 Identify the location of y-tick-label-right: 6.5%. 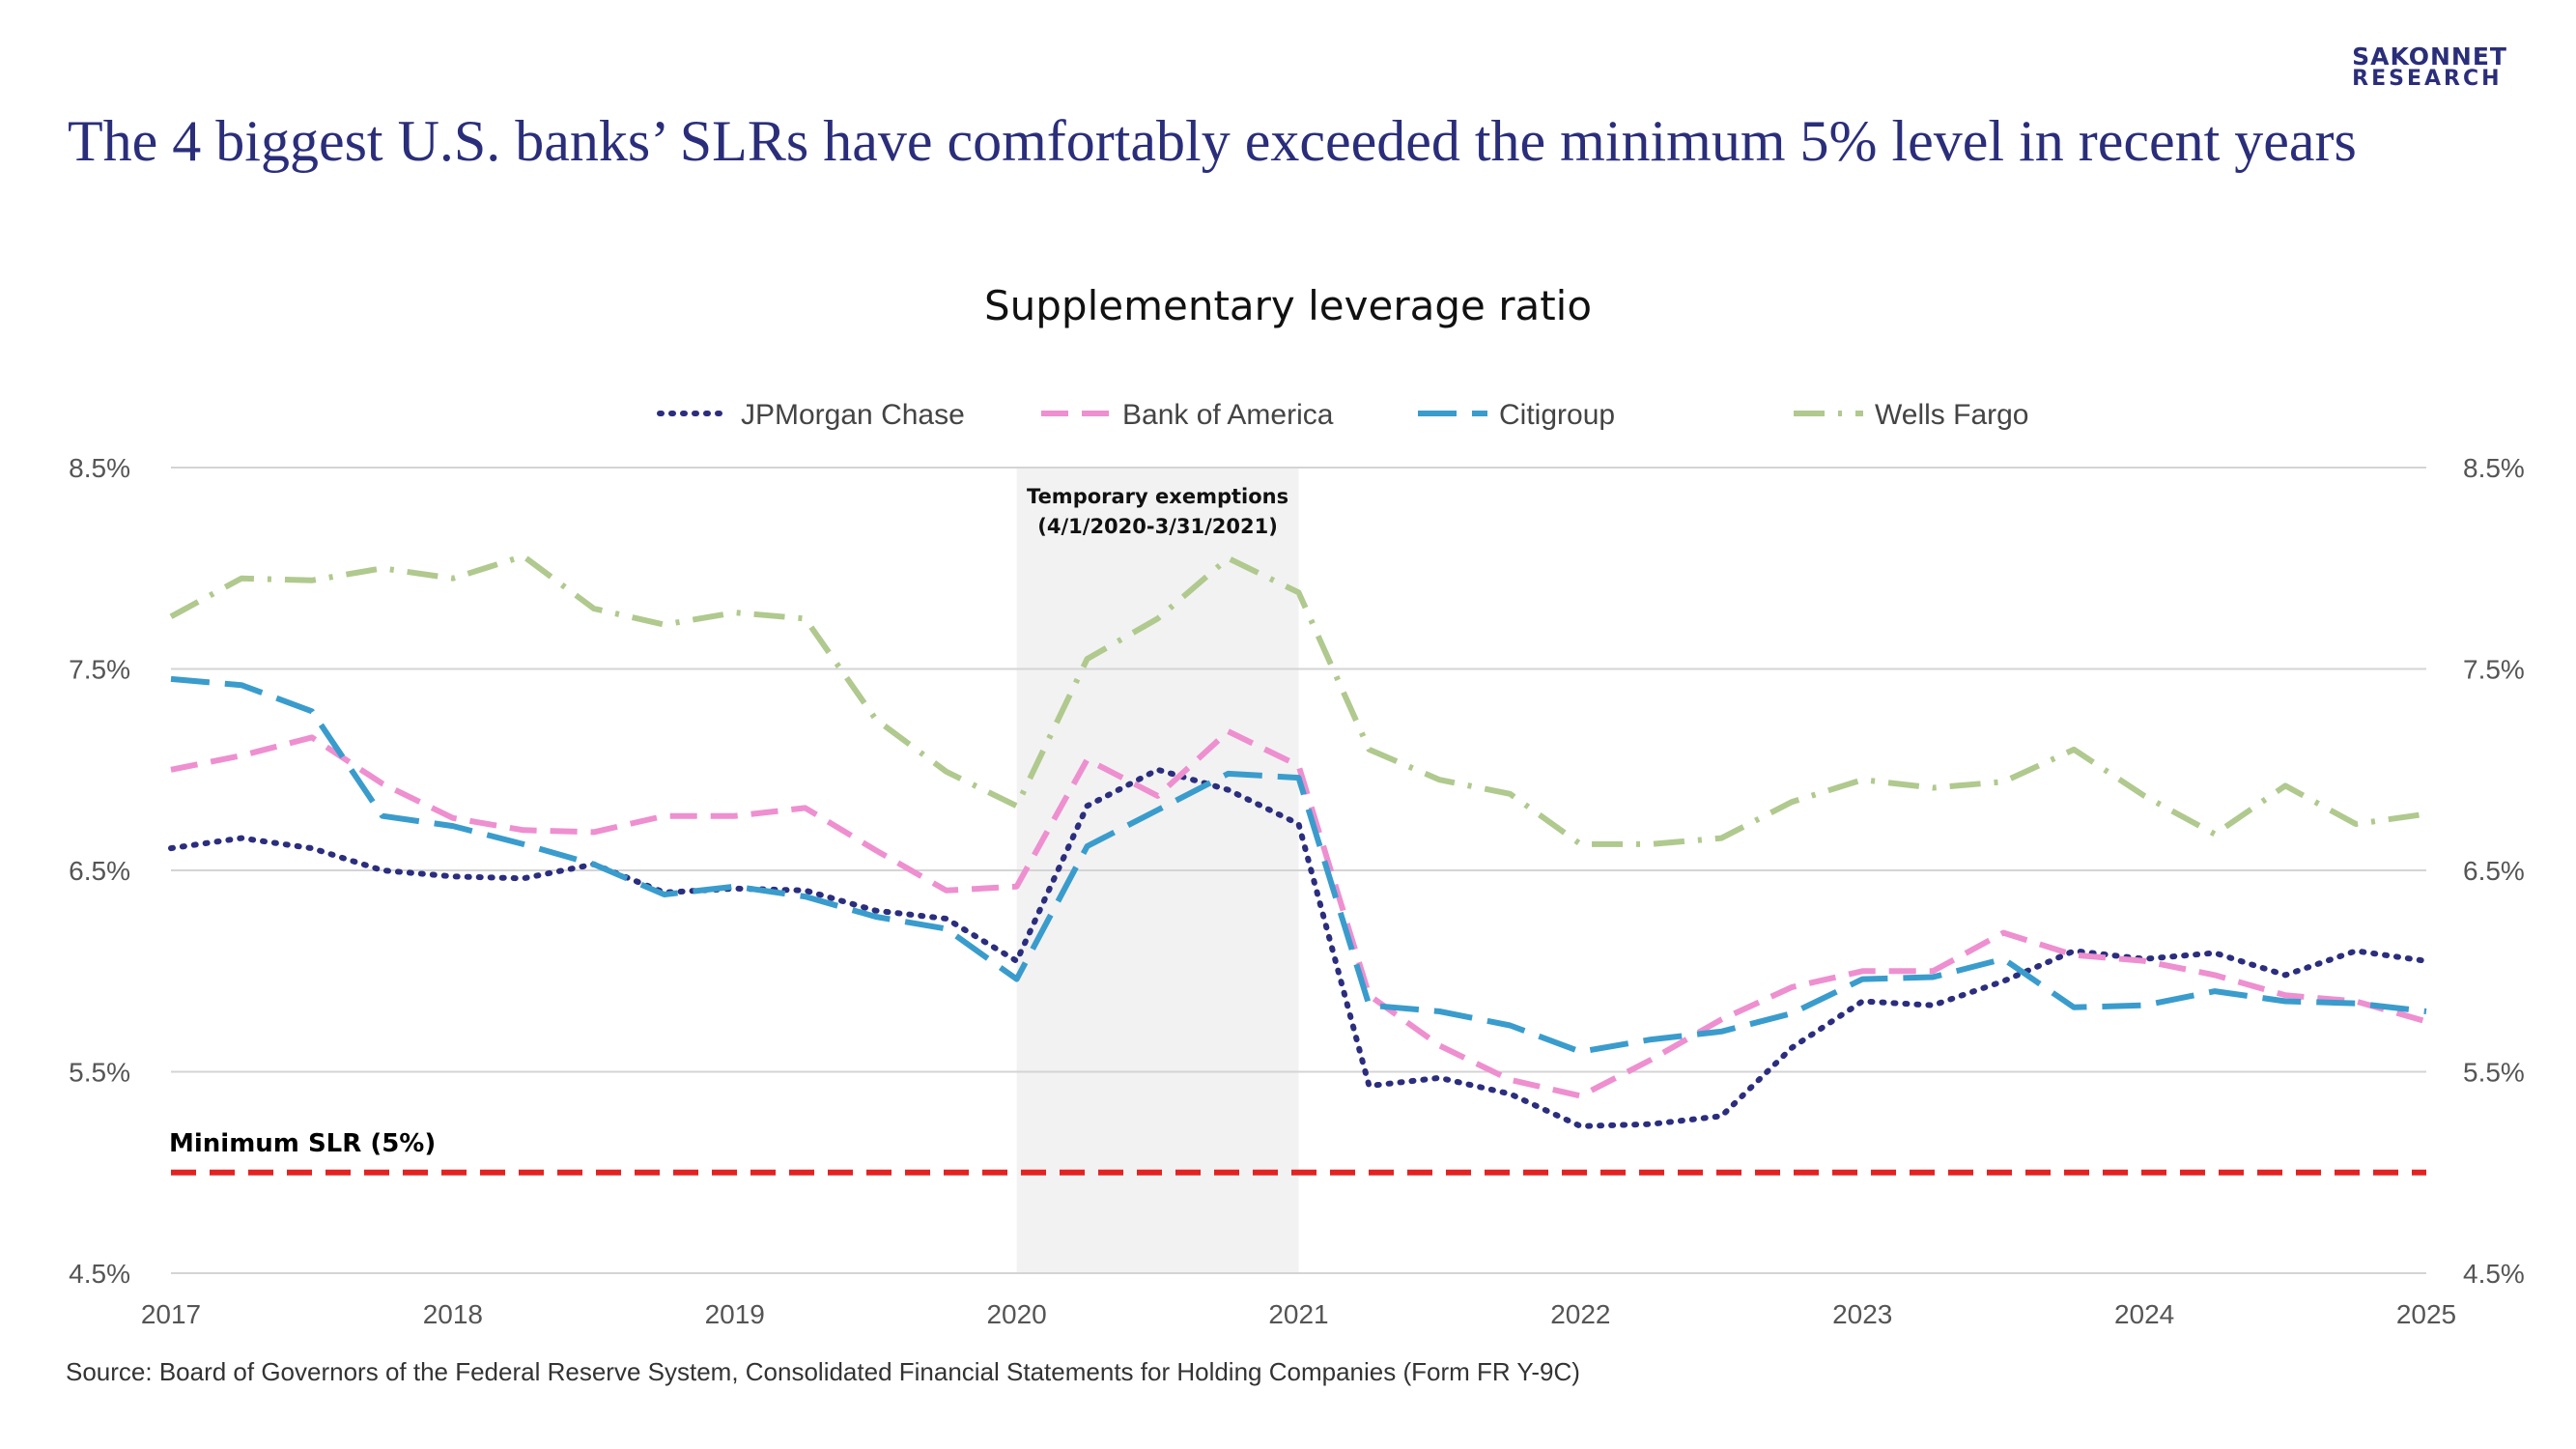
(2494, 871).